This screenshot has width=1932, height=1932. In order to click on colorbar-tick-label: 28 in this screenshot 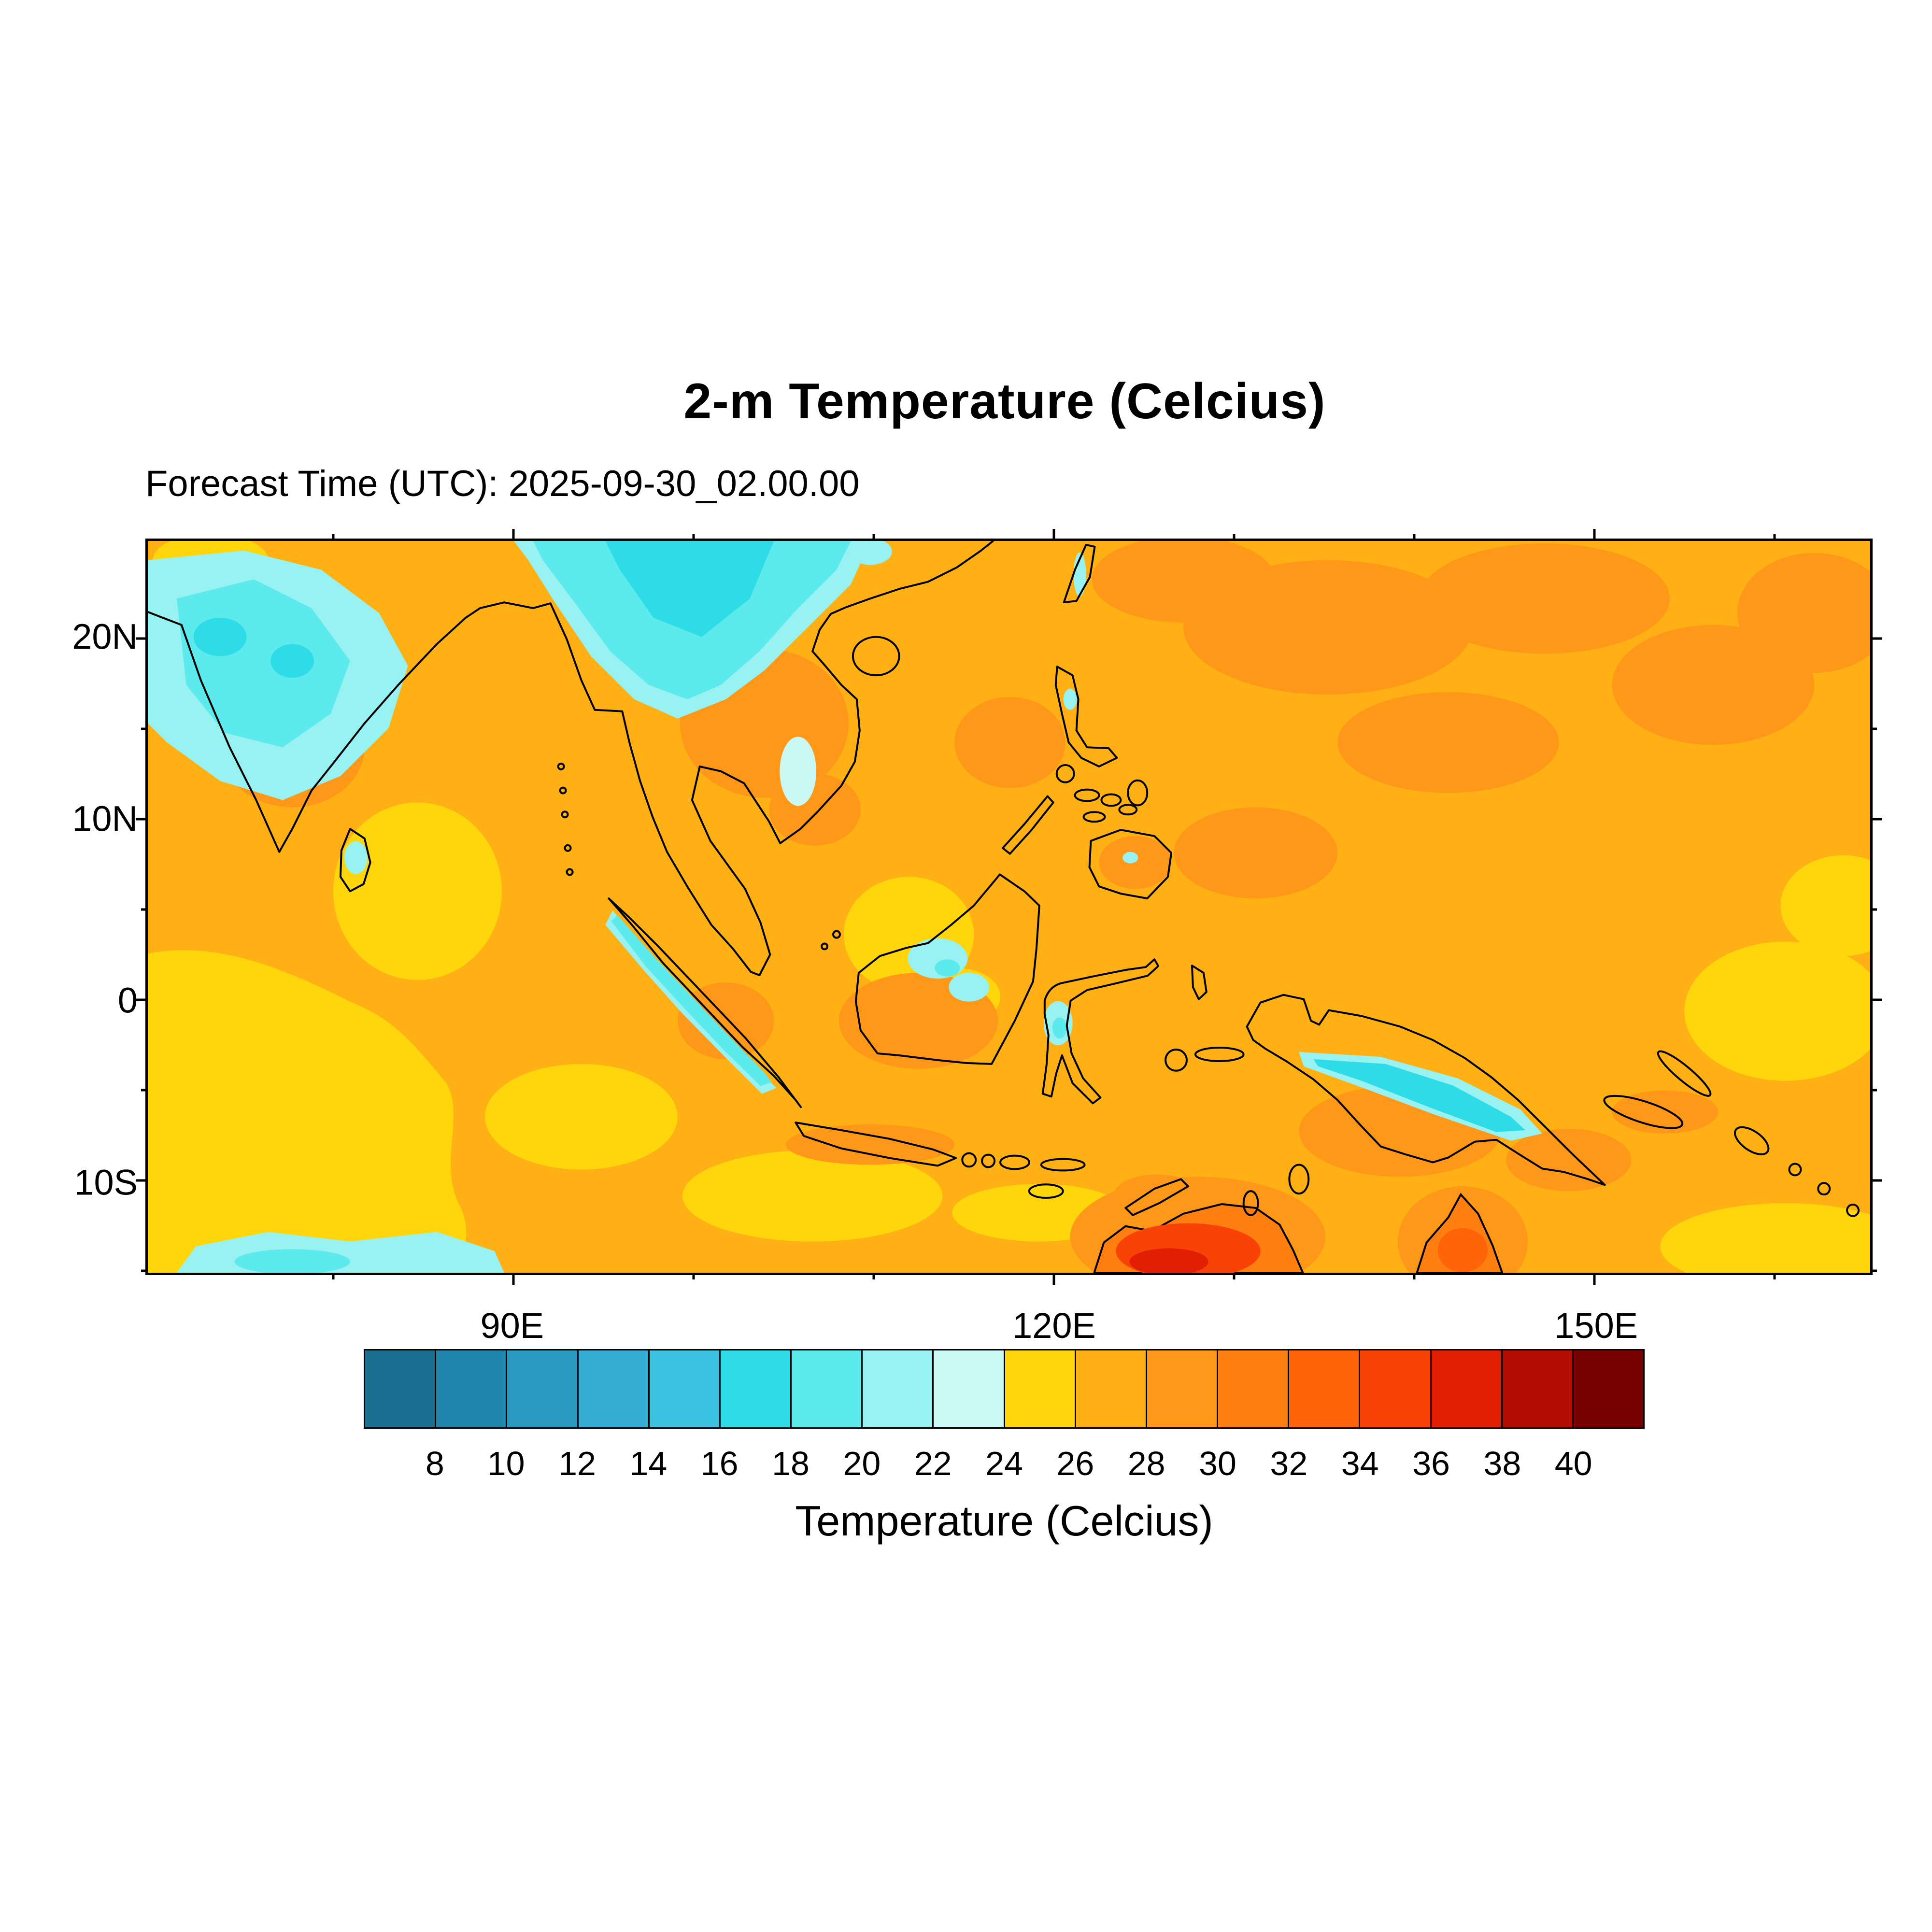, I will do `click(1146, 1463)`.